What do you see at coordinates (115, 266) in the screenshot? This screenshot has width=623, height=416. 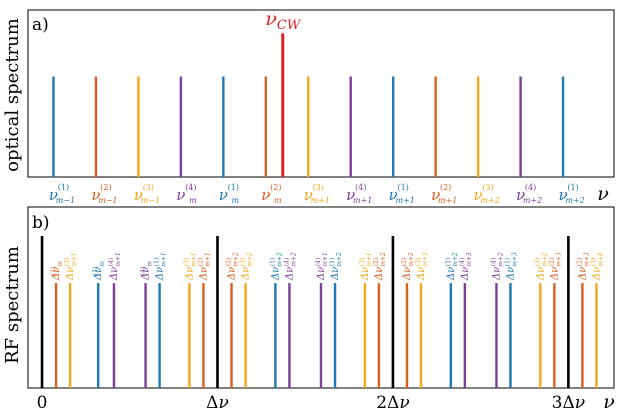 I see `rf-line-label-3: Δνm+1(4)` at bounding box center [115, 266].